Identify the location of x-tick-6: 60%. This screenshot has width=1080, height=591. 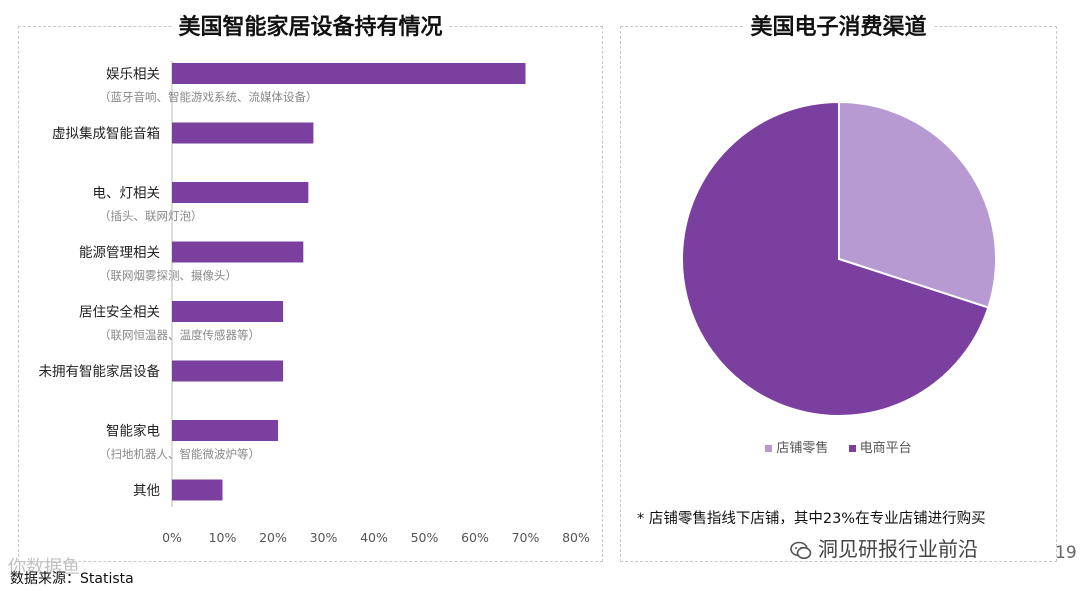
(475, 537).